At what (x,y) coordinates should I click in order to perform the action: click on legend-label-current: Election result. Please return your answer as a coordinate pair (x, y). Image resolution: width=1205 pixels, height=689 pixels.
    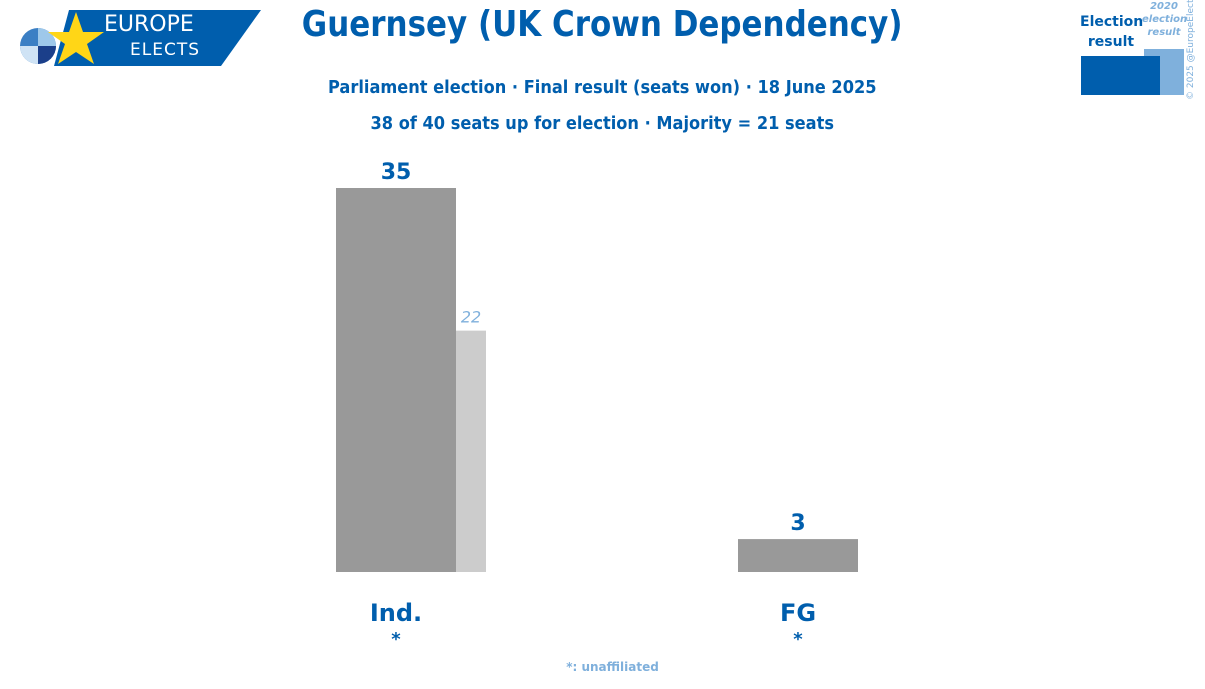
    Looking at the image, I should click on (1112, 32).